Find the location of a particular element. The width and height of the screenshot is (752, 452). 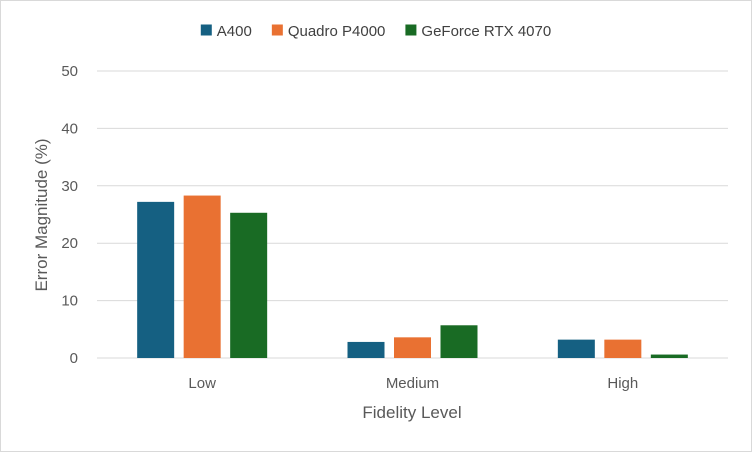

y-tick-label: 40 is located at coordinates (69, 128).